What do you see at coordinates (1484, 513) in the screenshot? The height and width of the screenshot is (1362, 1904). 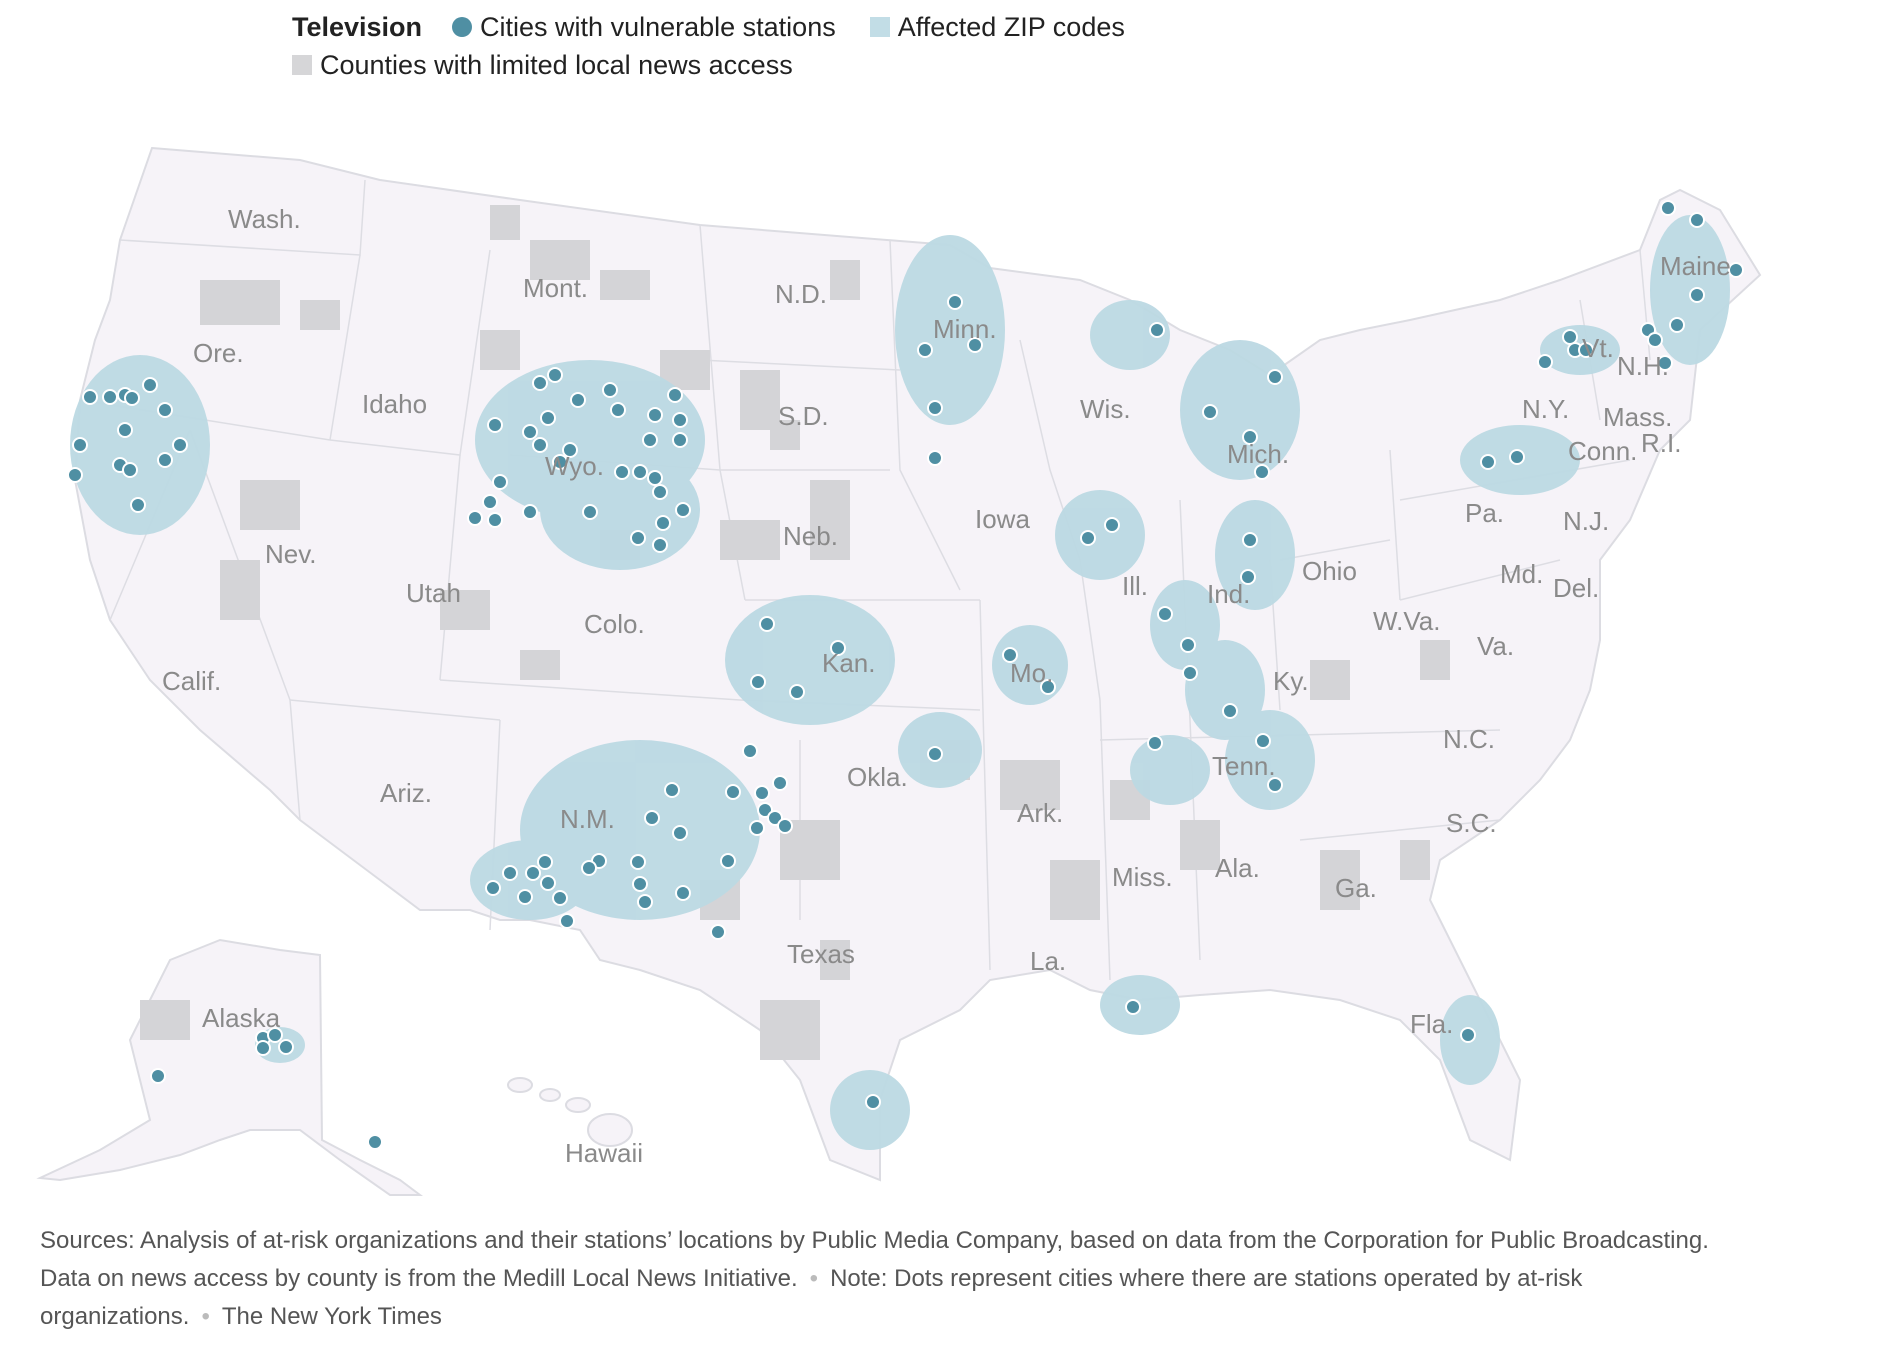 I see `state-label: Pa.` at bounding box center [1484, 513].